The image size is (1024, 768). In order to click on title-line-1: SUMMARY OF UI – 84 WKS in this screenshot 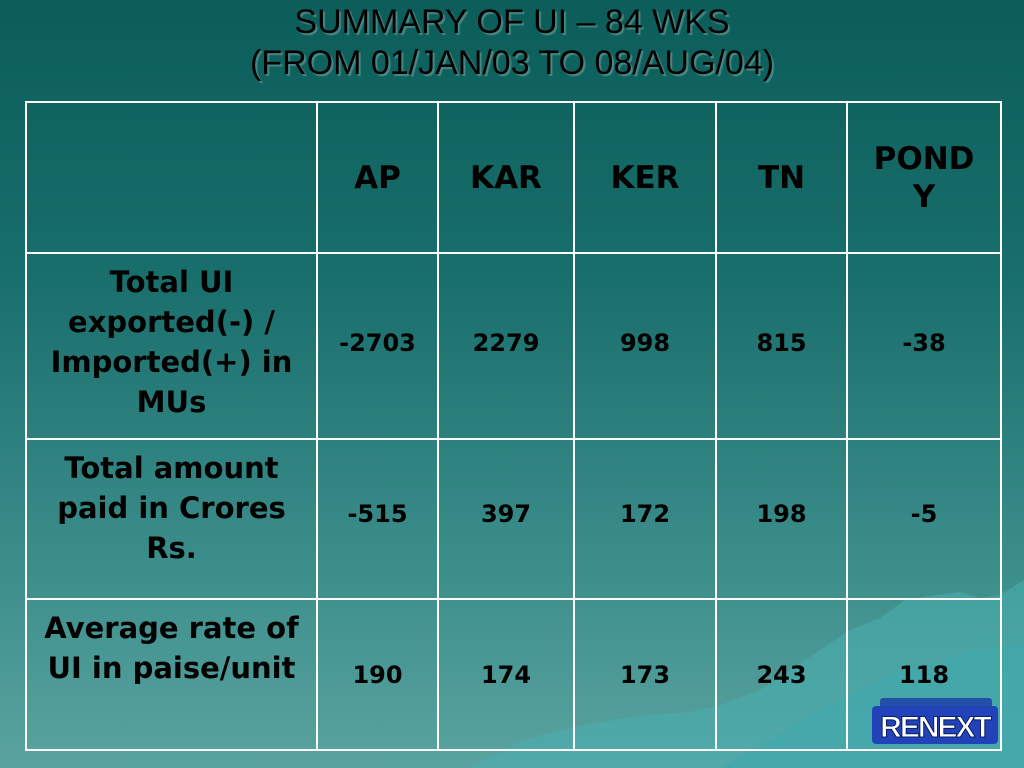, I will do `click(512, 22)`.